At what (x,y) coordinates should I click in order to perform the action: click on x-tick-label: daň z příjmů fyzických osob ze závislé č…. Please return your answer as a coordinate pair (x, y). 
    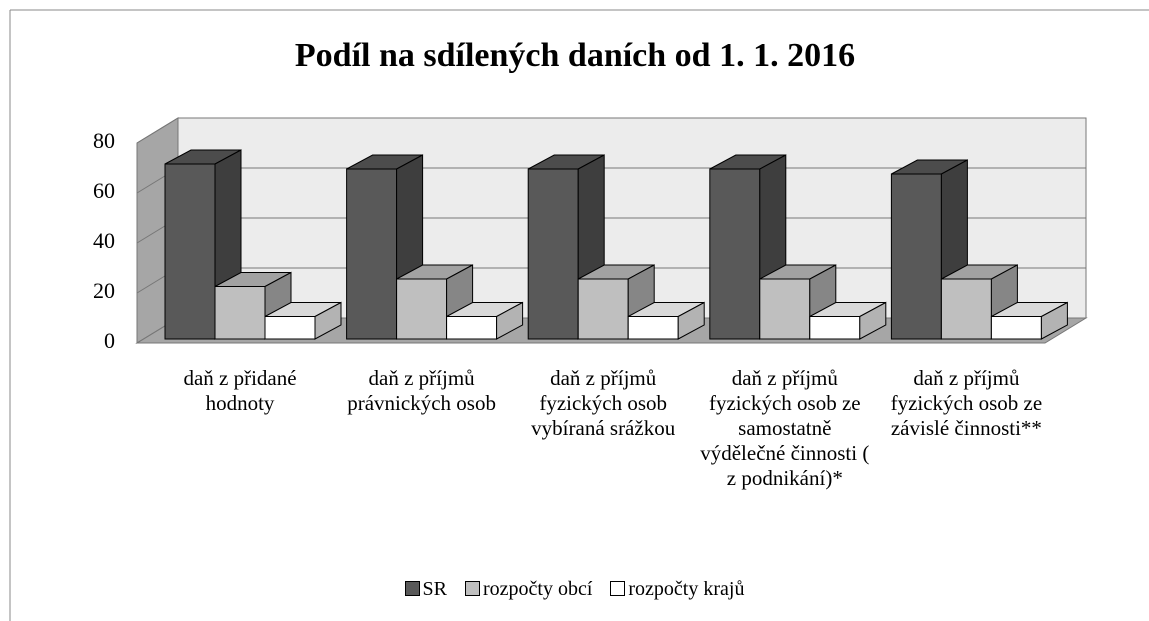
    Looking at the image, I should click on (966, 403).